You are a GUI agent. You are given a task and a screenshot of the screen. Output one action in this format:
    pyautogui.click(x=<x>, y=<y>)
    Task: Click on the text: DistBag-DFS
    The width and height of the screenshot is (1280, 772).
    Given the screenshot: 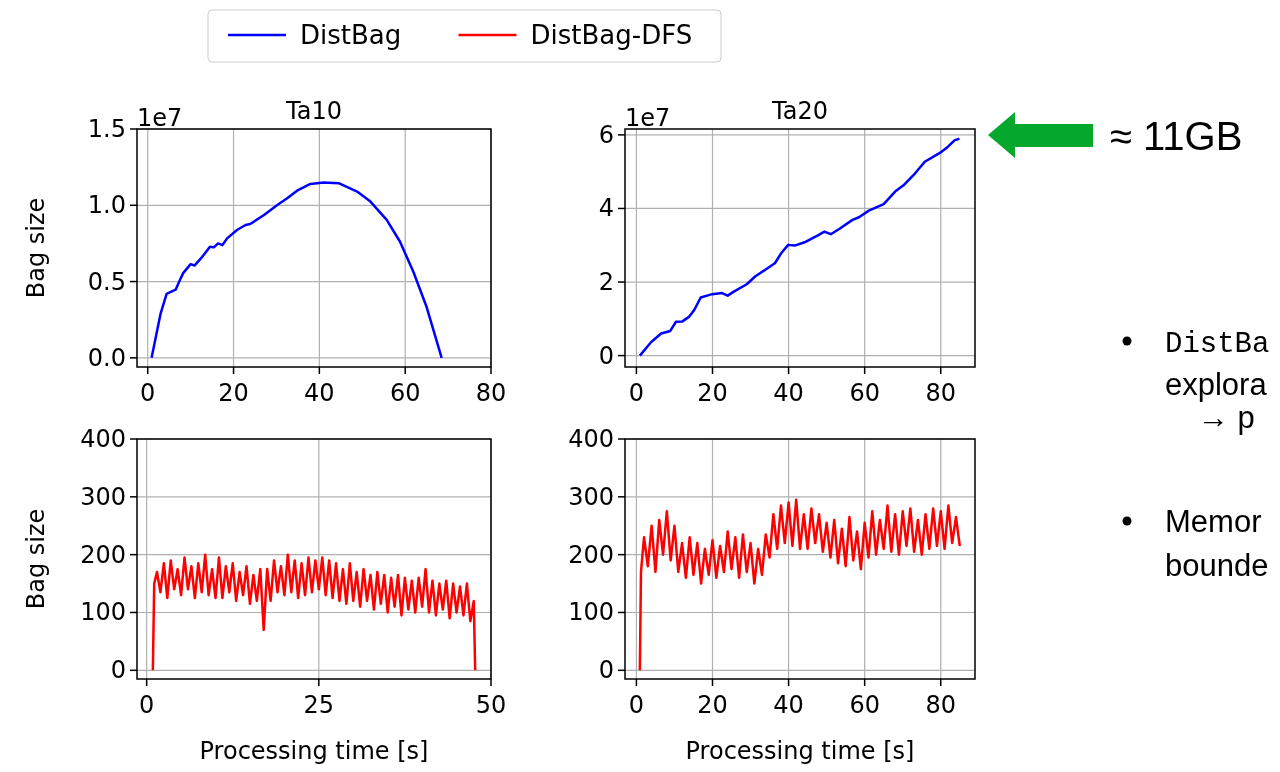 What is the action you would take?
    pyautogui.click(x=611, y=35)
    